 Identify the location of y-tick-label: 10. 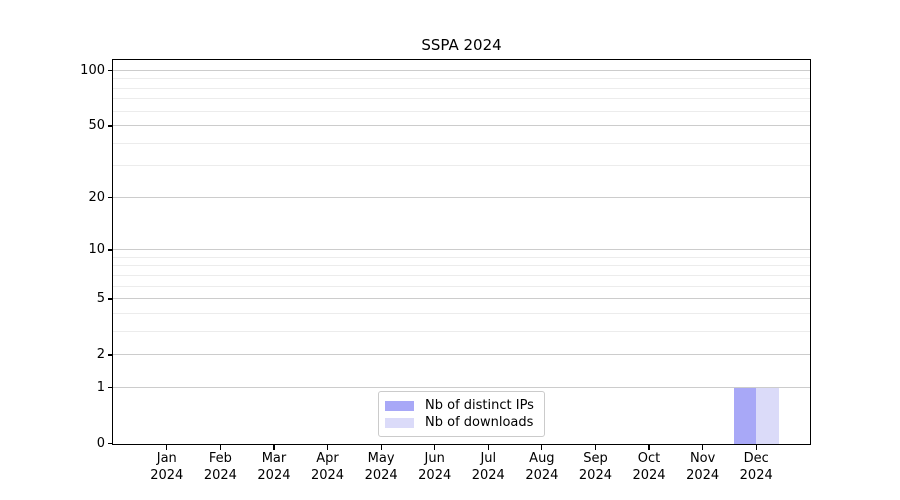
(96, 249).